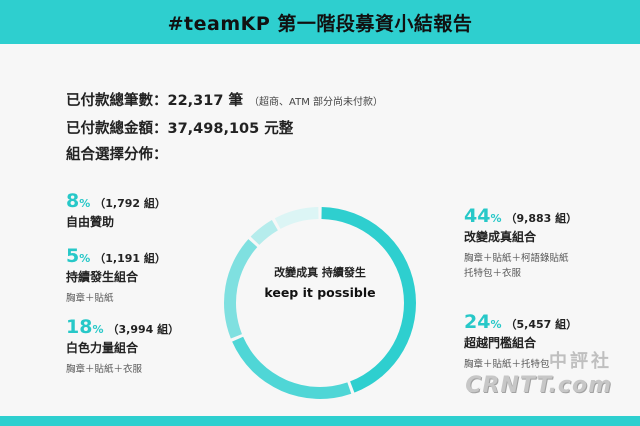  What do you see at coordinates (516, 258) in the screenshot?
I see `item-contents-line: 胸章＋貼紙＋柯語錄貼紙` at bounding box center [516, 258].